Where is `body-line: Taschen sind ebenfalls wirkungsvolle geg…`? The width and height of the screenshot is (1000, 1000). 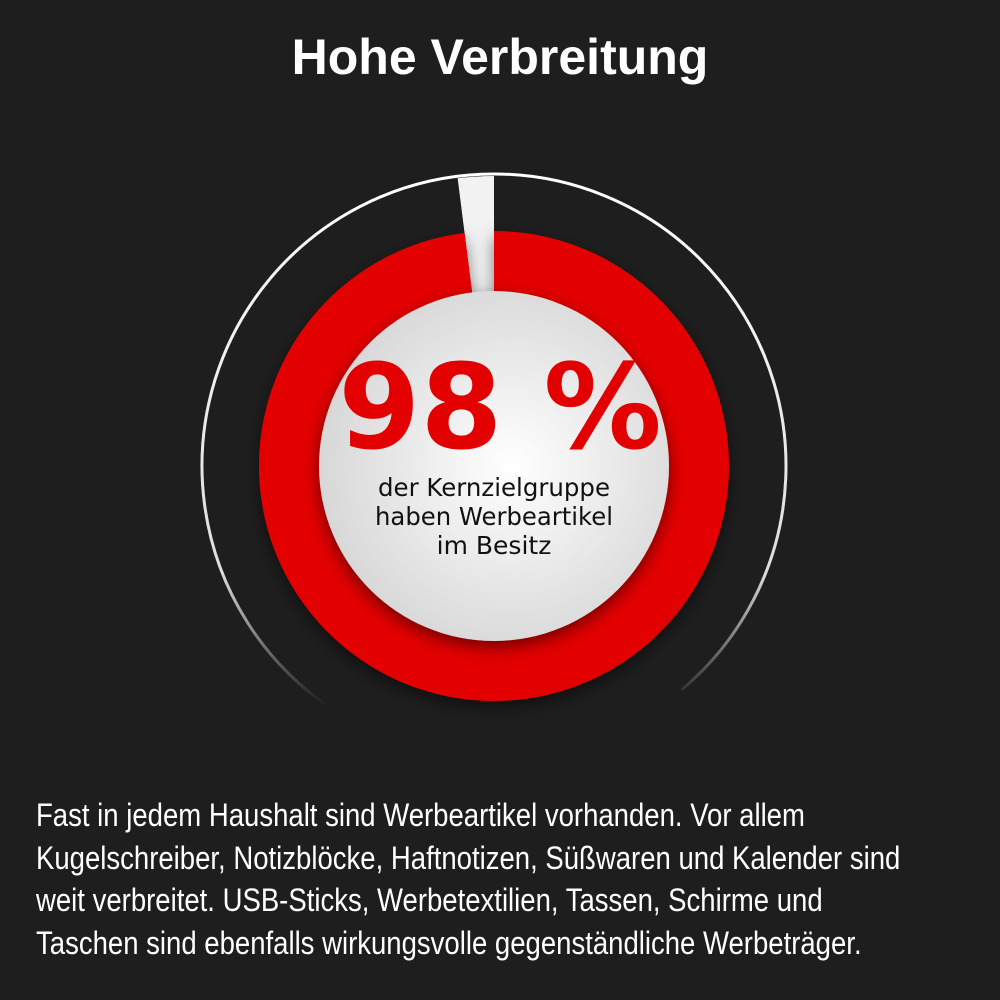 body-line: Taschen sind ebenfalls wirkungsvolle geg… is located at coordinates (449, 942).